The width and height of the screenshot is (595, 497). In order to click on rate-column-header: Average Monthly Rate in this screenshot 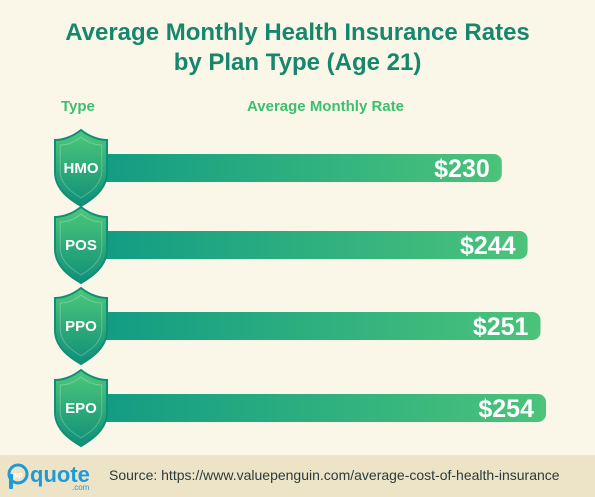, I will do `click(325, 106)`.